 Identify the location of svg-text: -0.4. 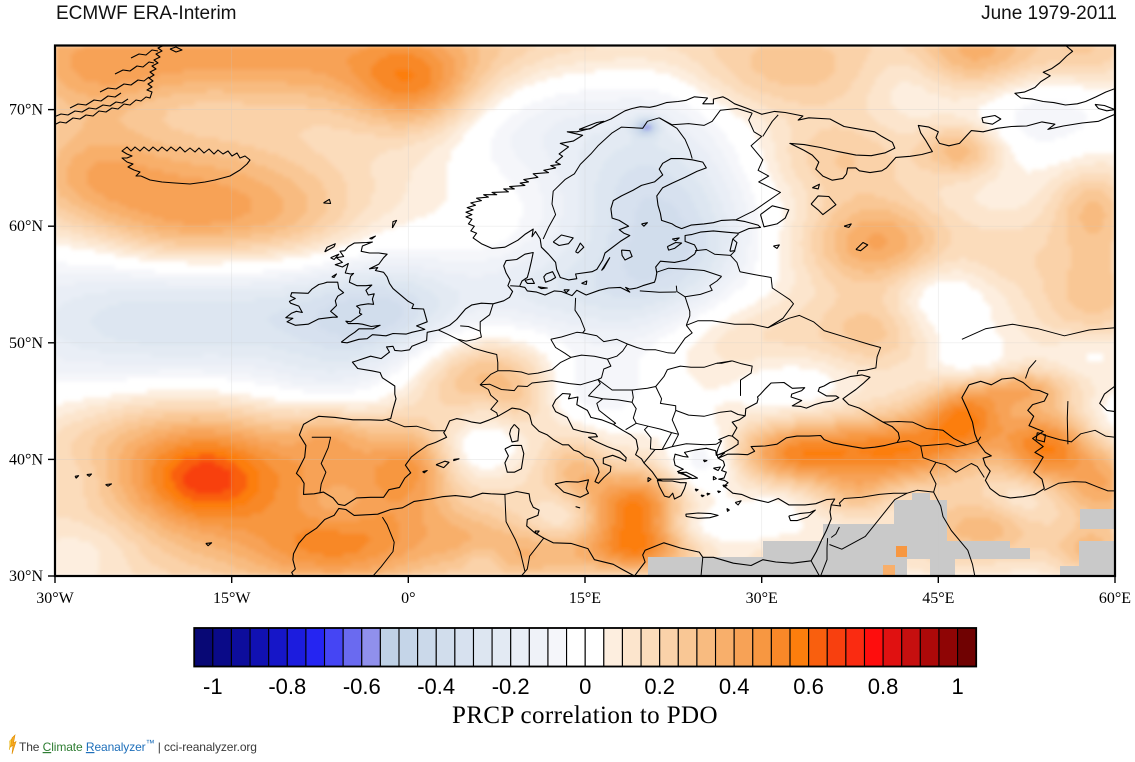
(436, 686).